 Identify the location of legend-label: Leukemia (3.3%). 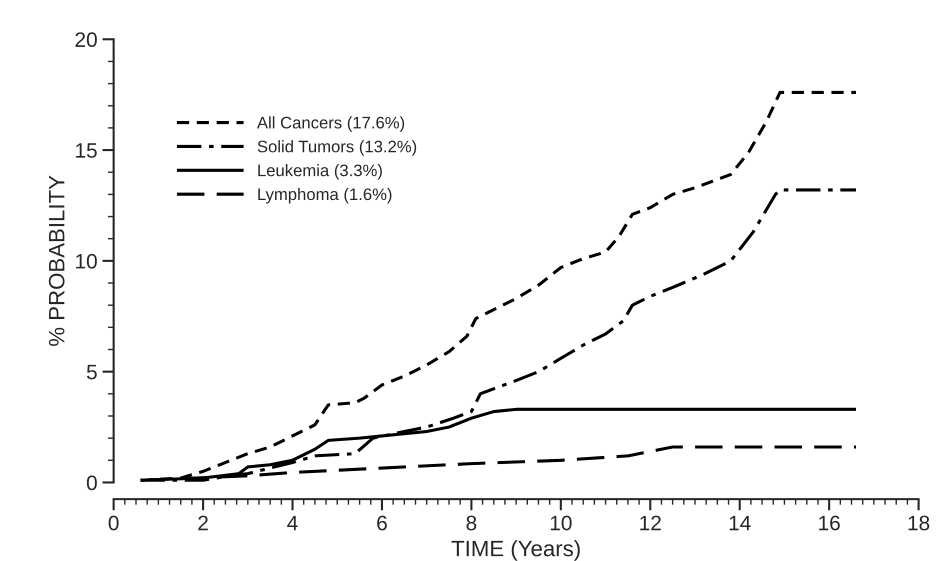
(320, 172).